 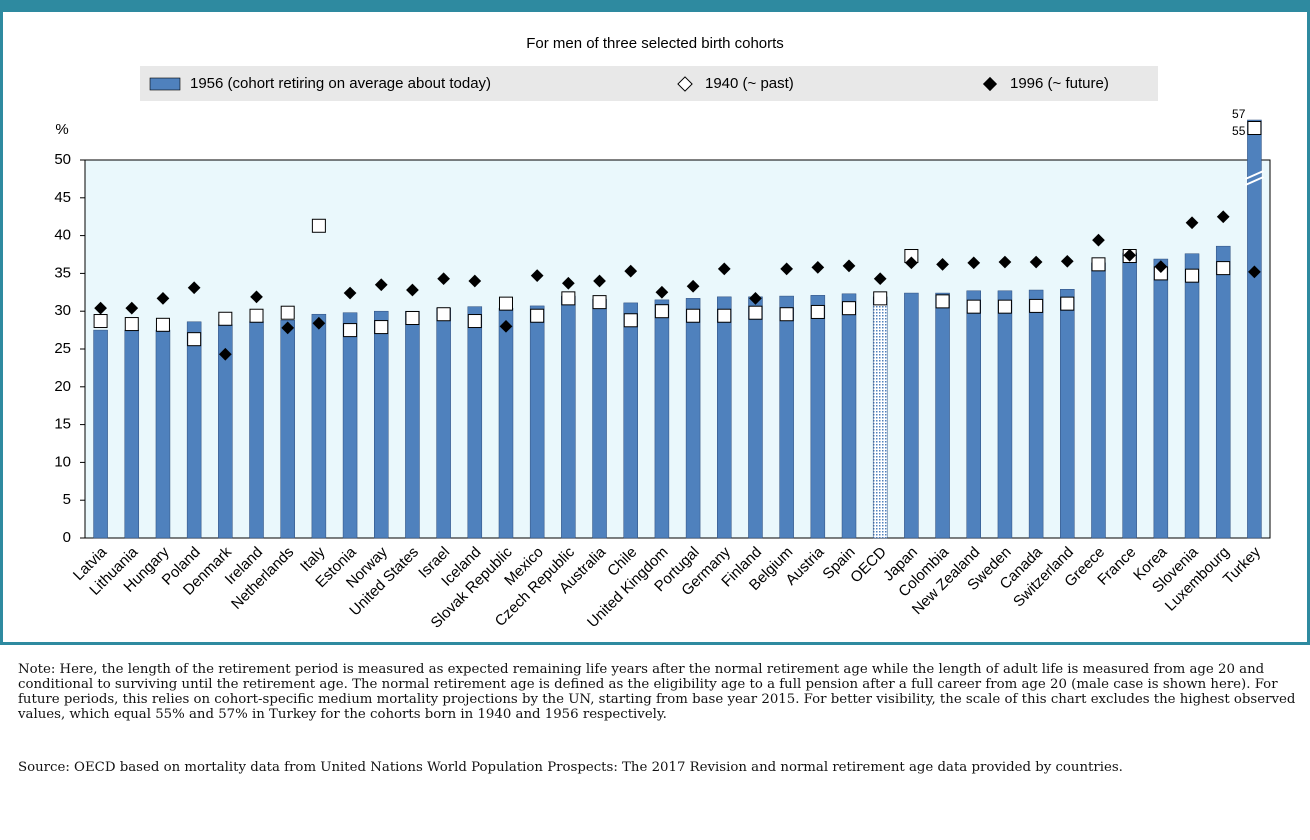 What do you see at coordinates (62, 461) in the screenshot?
I see `y-tick-label: 10` at bounding box center [62, 461].